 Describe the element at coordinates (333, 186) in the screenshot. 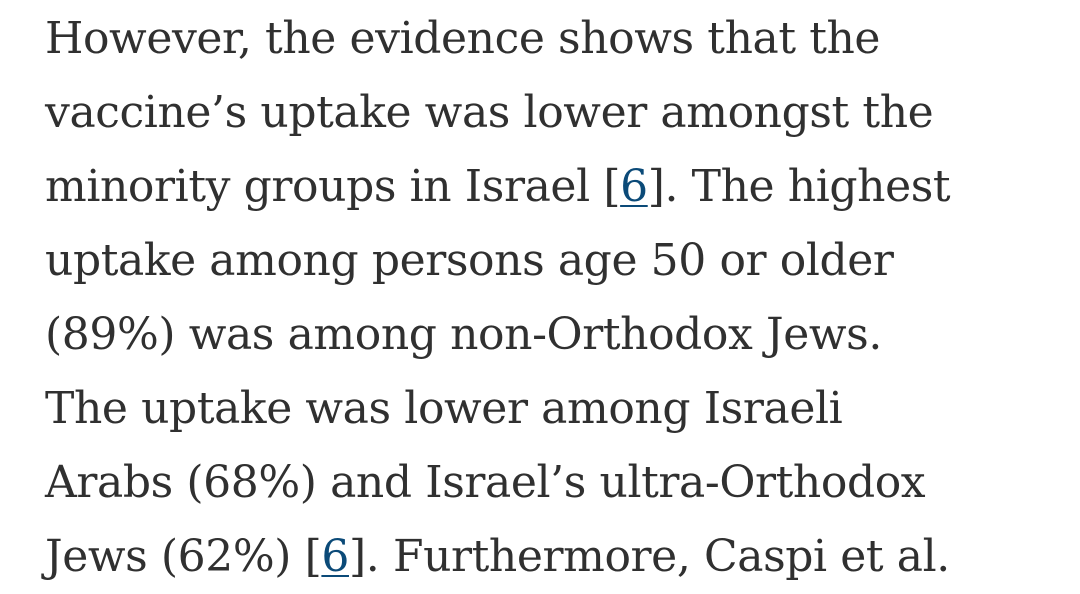

I see `line-3-text-before: minority groups in Israel [` at that location.